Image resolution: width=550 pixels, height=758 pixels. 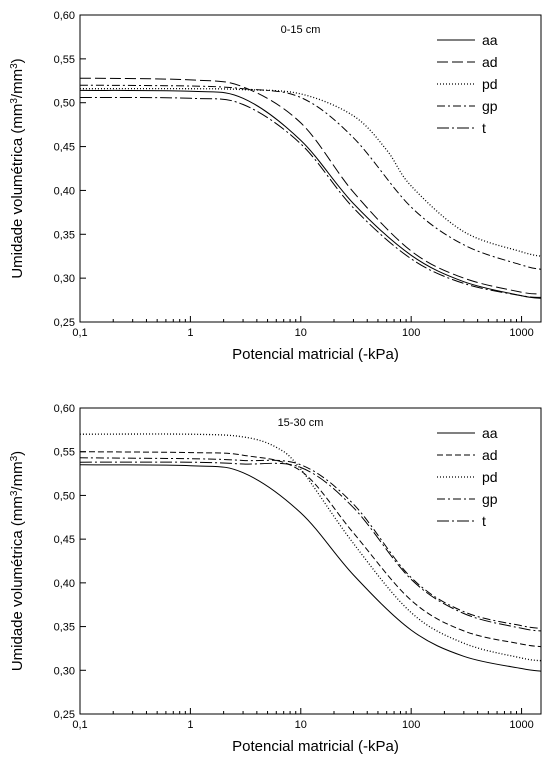 I want to click on panel-depth-label: 0-15 cm, so click(x=301, y=30).